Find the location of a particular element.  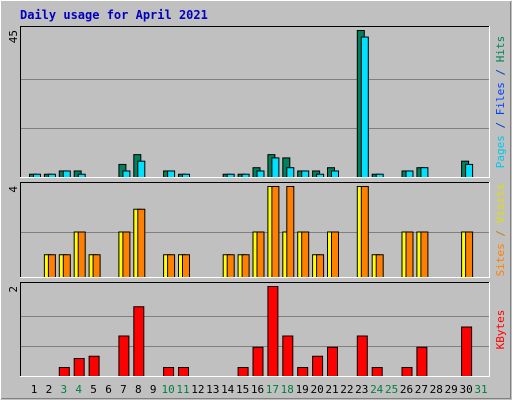

series-label-part: KBytes is located at coordinates (500, 330).